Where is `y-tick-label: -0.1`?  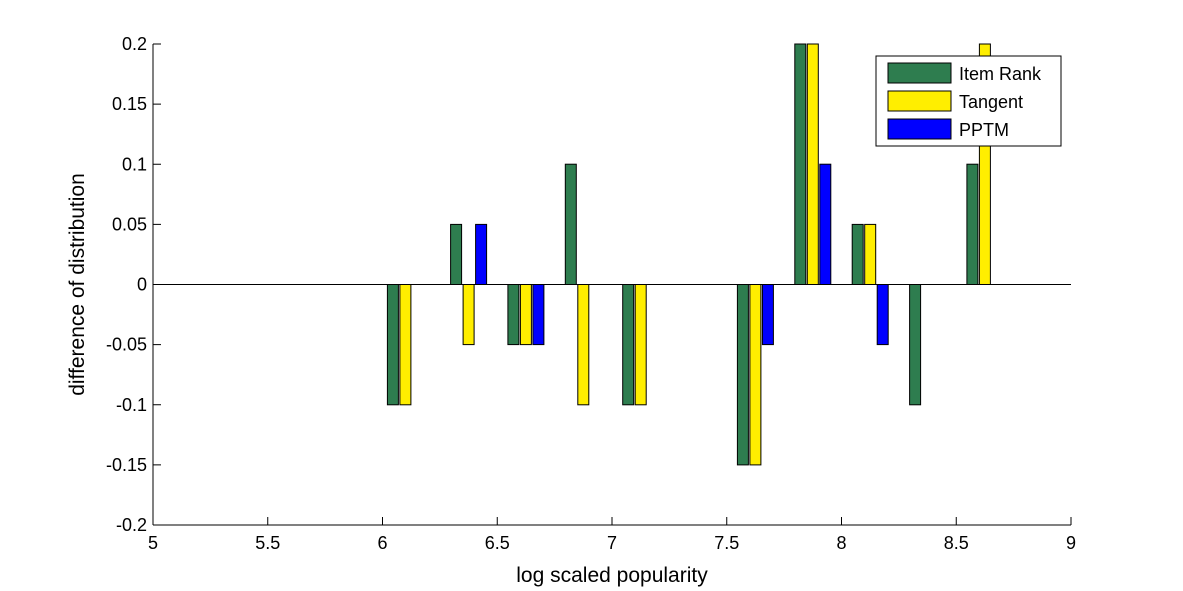 y-tick-label: -0.1 is located at coordinates (131, 405).